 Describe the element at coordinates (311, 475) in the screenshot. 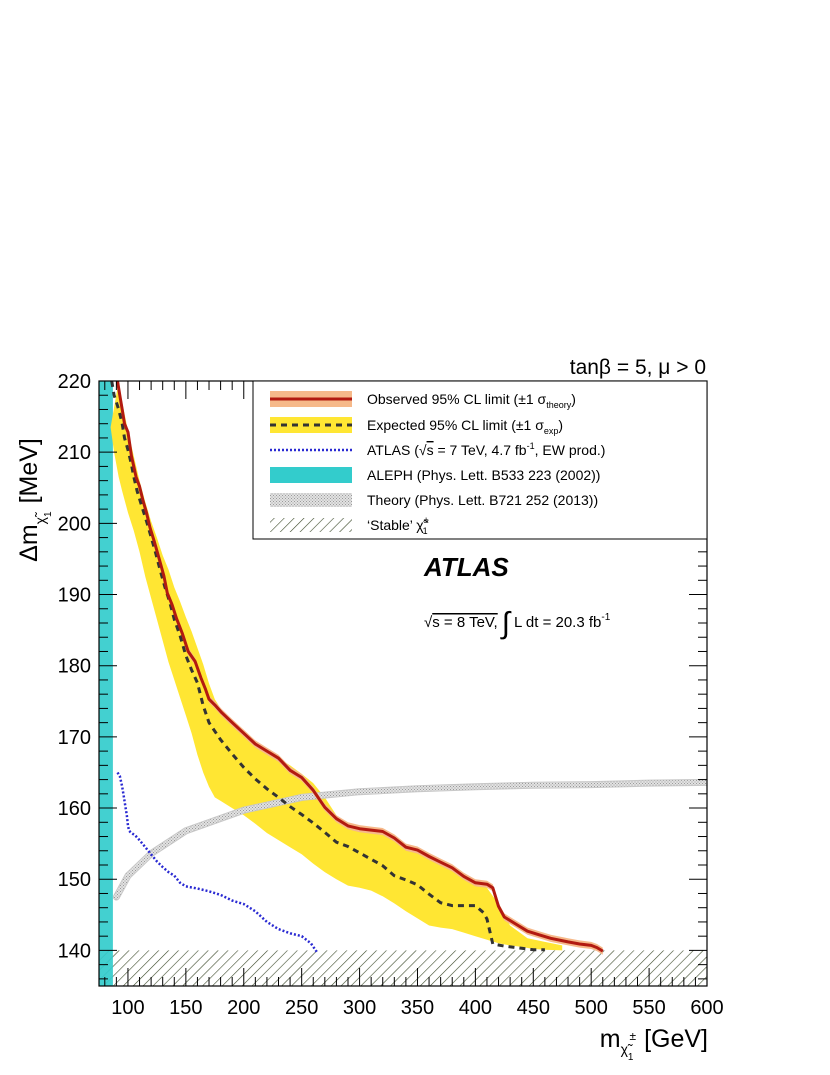

I see `legend-aleph-swatch` at that location.